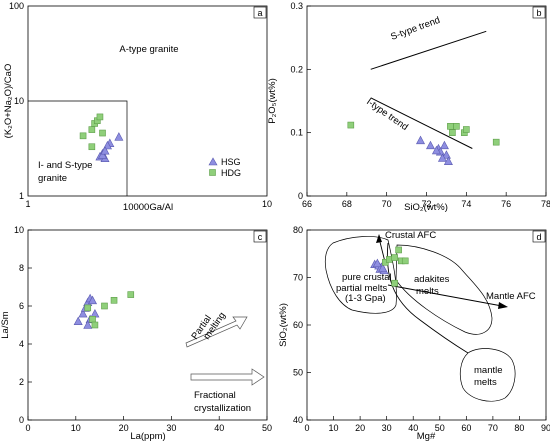 This screenshot has height=447, width=550. Describe the element at coordinates (267, 204) in the screenshot. I see `panel-a-xtick-10: 10` at that location.